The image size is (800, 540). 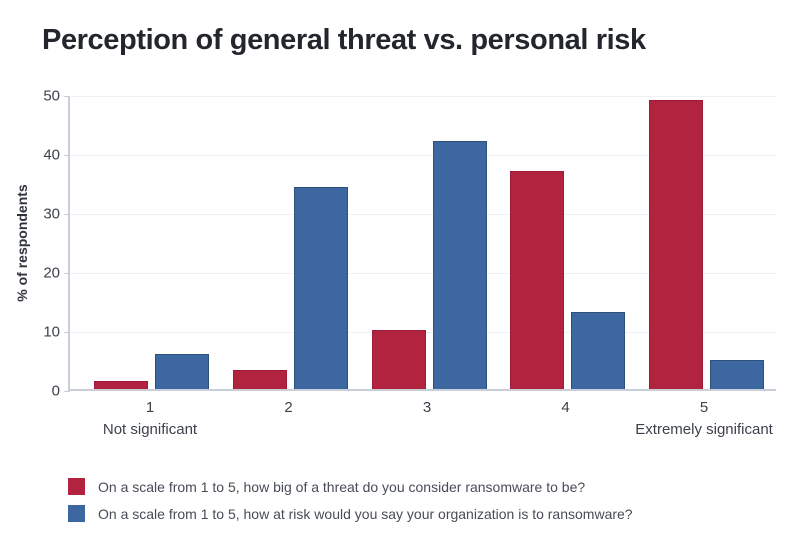 What do you see at coordinates (51, 155) in the screenshot?
I see `y-tick-label-40: 40` at bounding box center [51, 155].